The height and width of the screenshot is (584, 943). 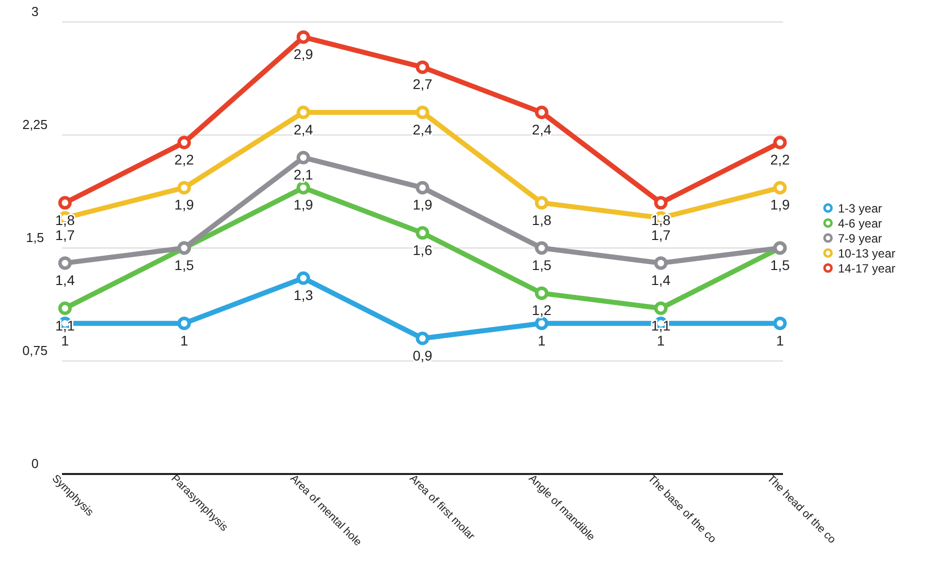 I want to click on legend-label: 1-3 year, so click(x=860, y=209).